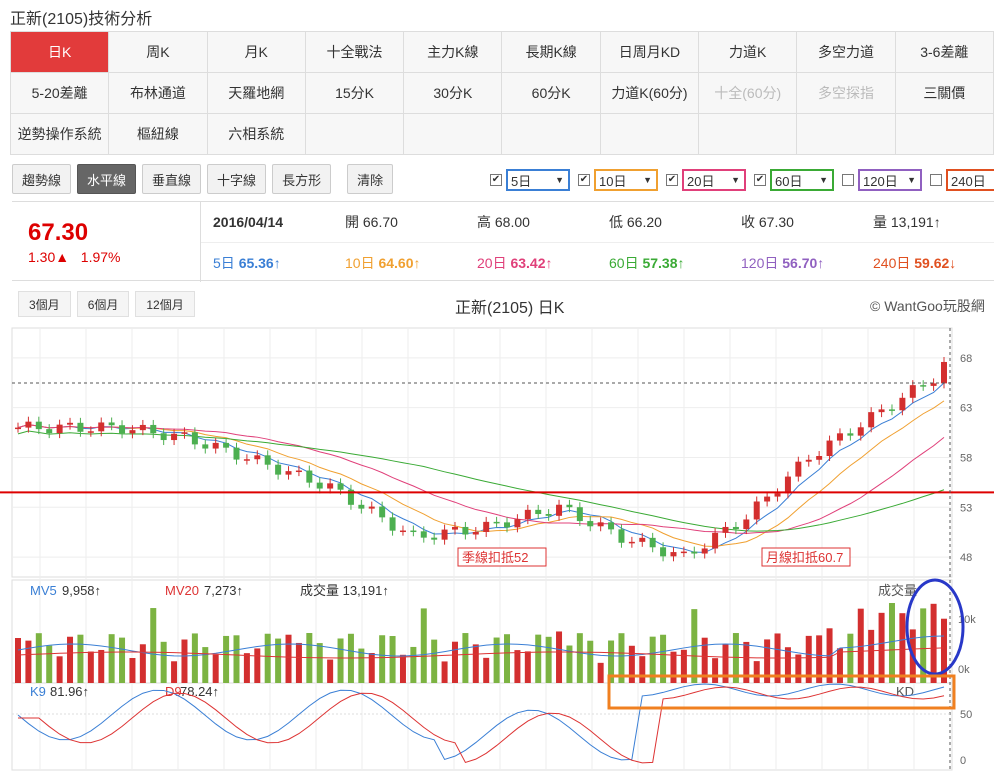 The width and height of the screenshot is (994, 774). What do you see at coordinates (538, 180) in the screenshot?
I see `ma-period-select: 5日 ▼` at bounding box center [538, 180].